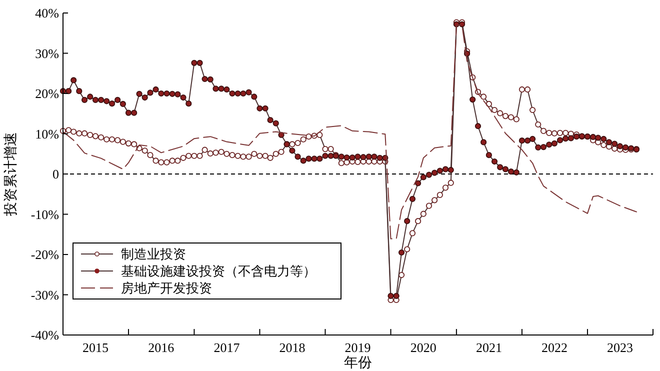 The height and width of the screenshot is (371, 660). I want to click on x-tick-label: 2016, so click(161, 347).